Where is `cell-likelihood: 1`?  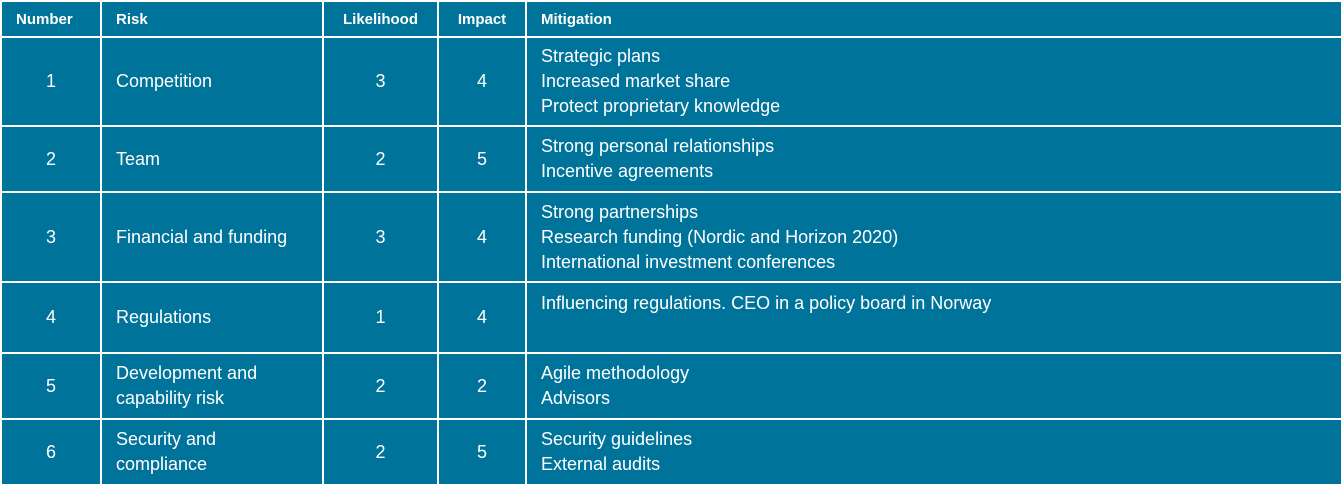 cell-likelihood: 1 is located at coordinates (380, 317).